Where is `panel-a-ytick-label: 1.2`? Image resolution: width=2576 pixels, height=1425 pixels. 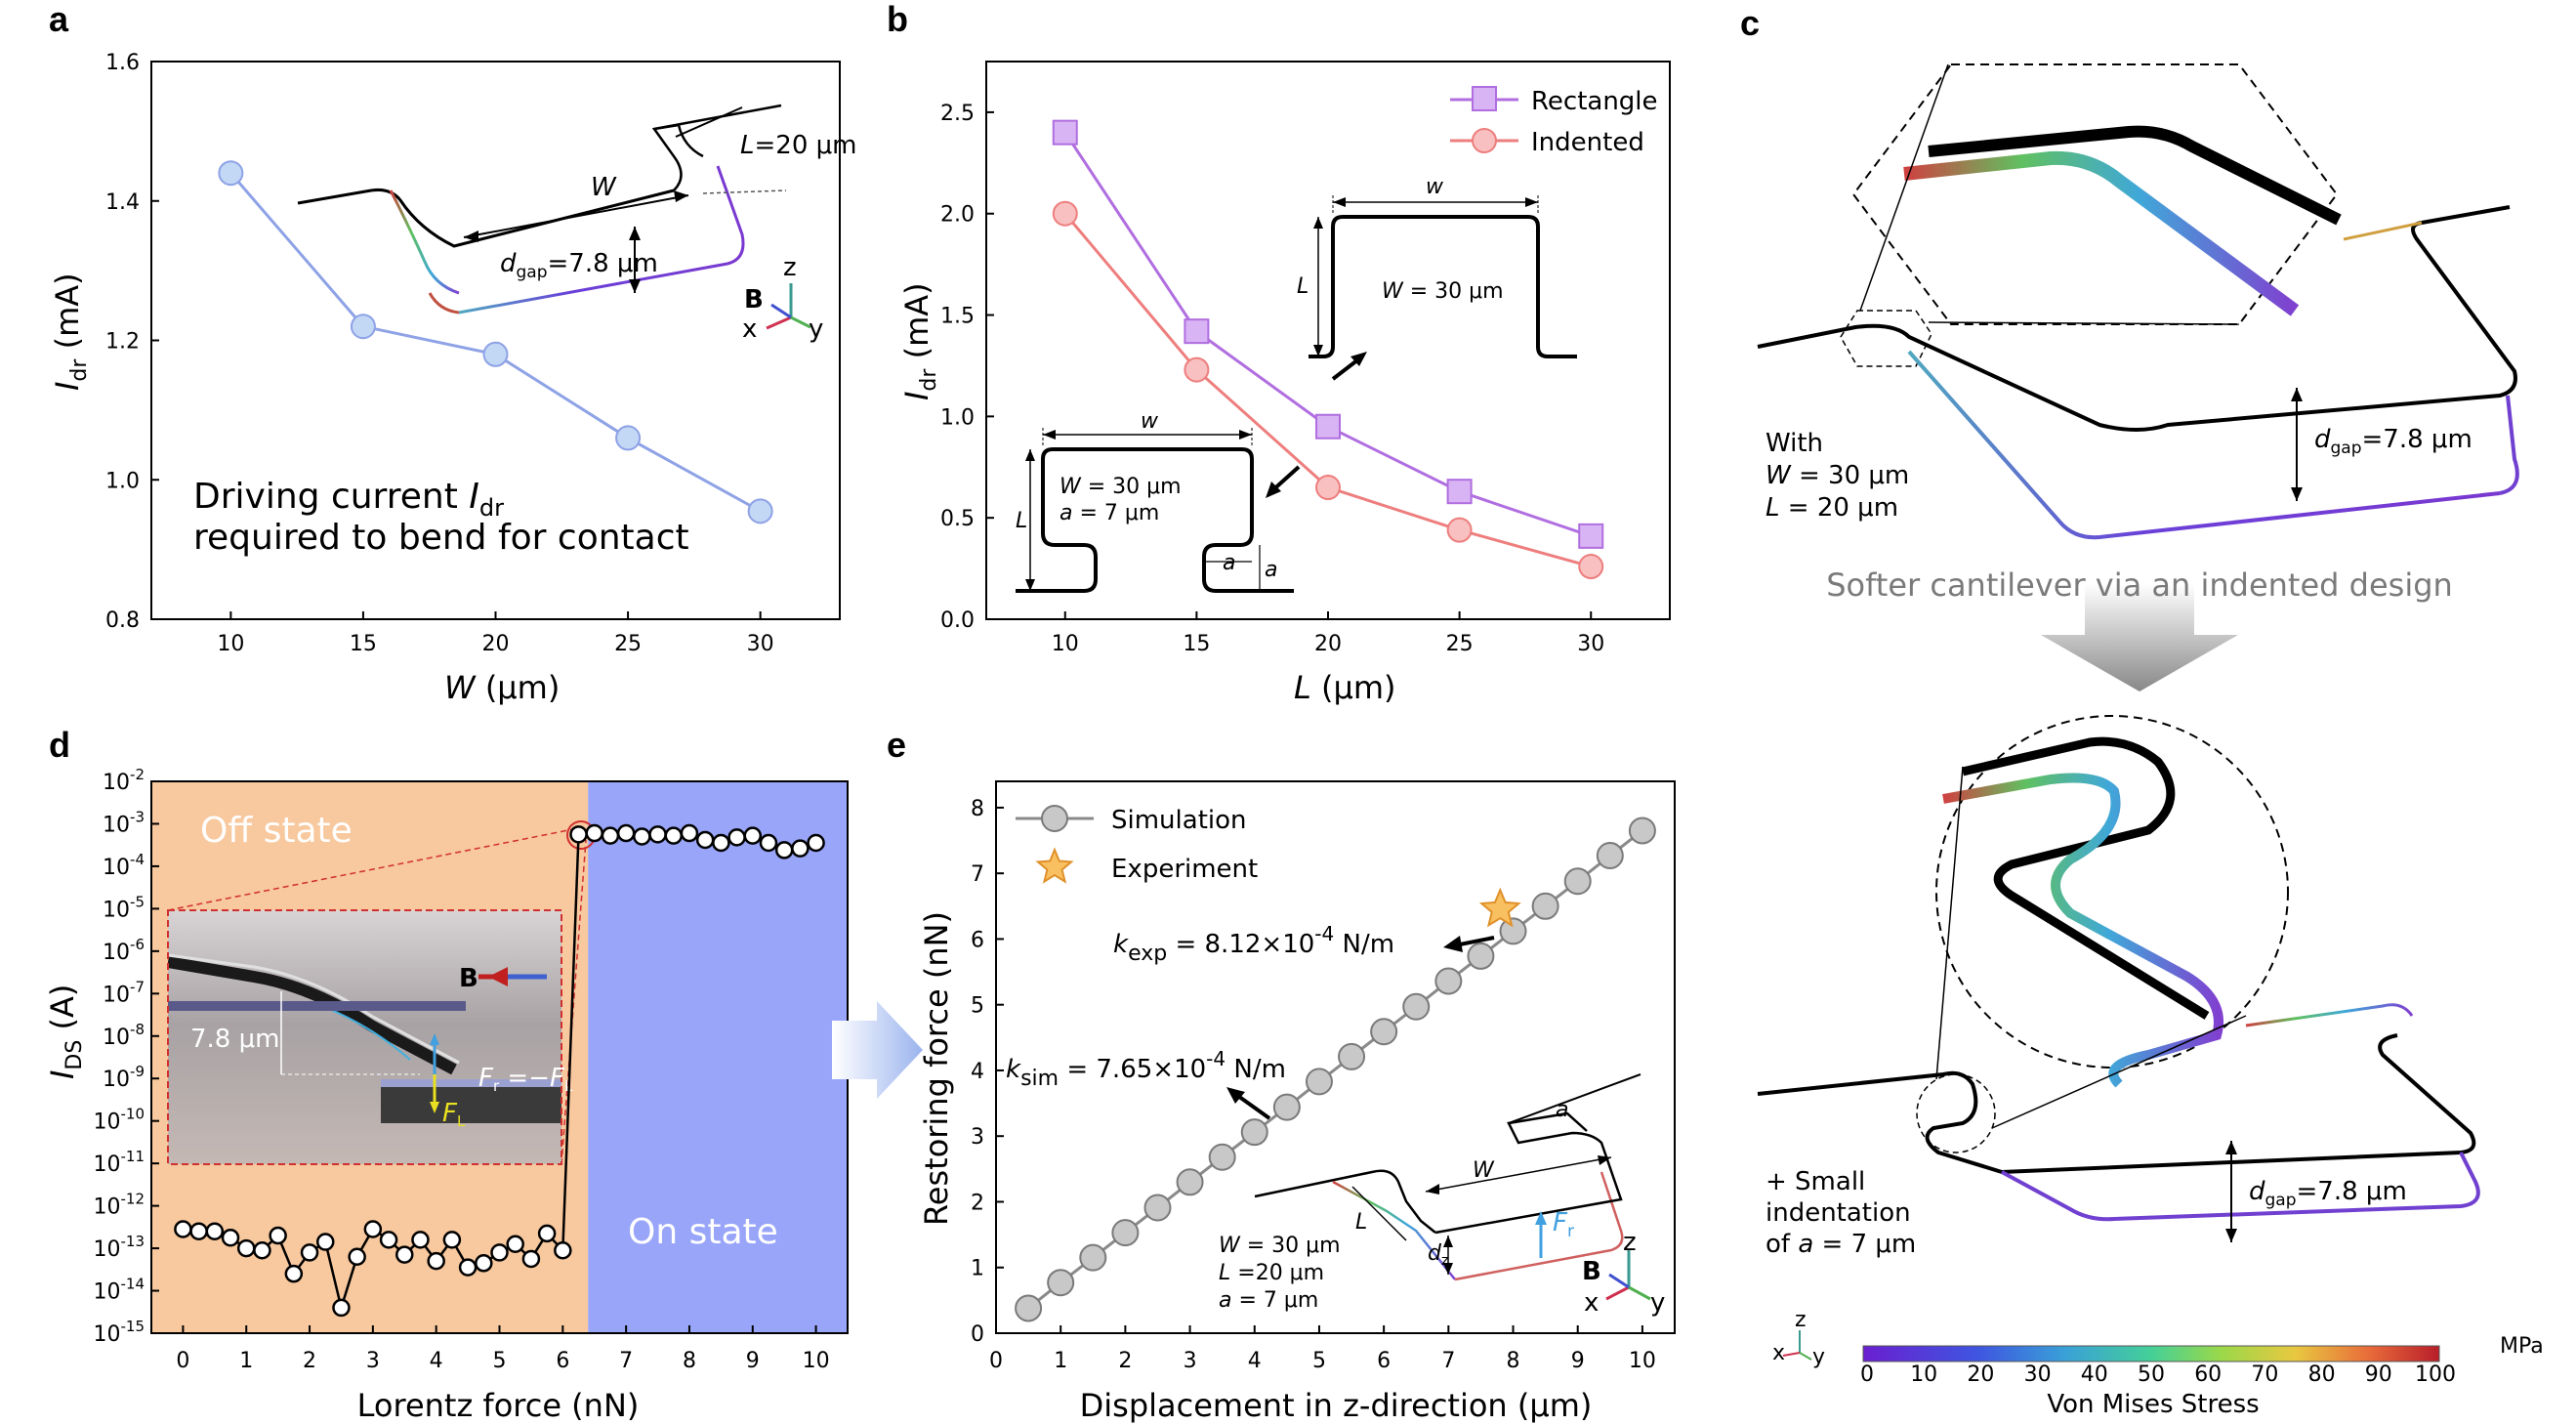
panel-a-ytick-label: 1.2 is located at coordinates (123, 342).